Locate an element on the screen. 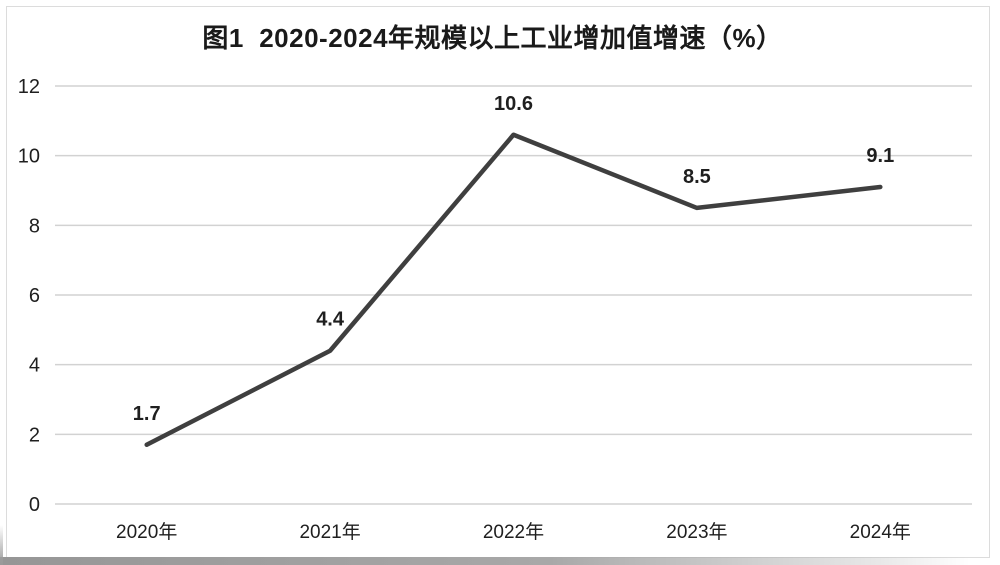 The height and width of the screenshot is (565, 1000). y-axis-tick-label: 8 is located at coordinates (34, 226).